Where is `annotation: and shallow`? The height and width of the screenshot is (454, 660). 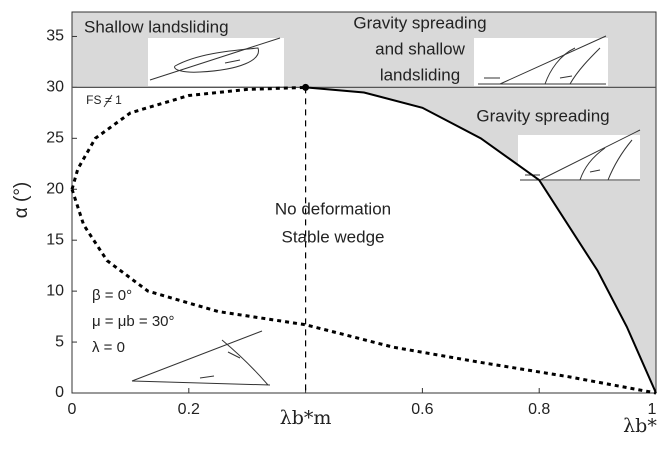
annotation: and shallow is located at coordinates (420, 48).